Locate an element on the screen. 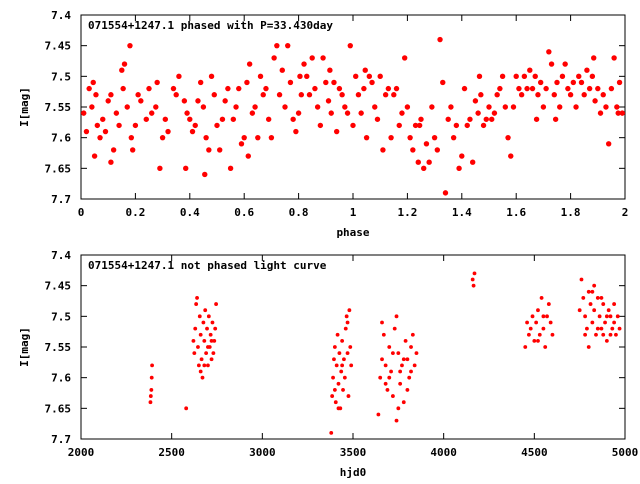  bottom-y-tick-label: 7.7 is located at coordinates (61, 439).